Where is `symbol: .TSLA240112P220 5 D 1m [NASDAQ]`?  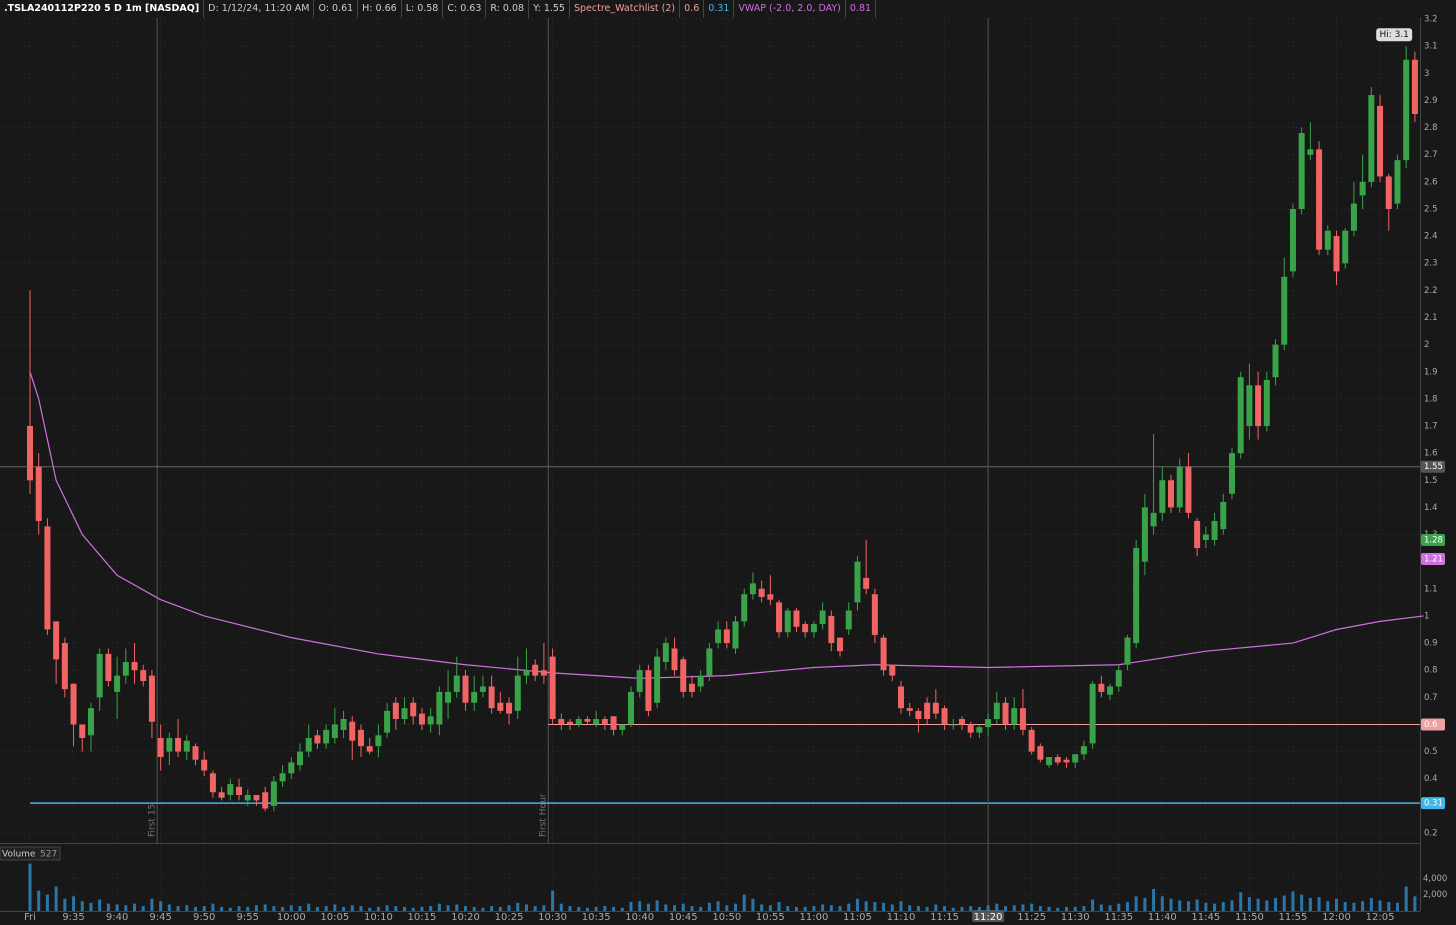 symbol: .TSLA240112P220 5 D 1m [NASDAQ] is located at coordinates (102, 9).